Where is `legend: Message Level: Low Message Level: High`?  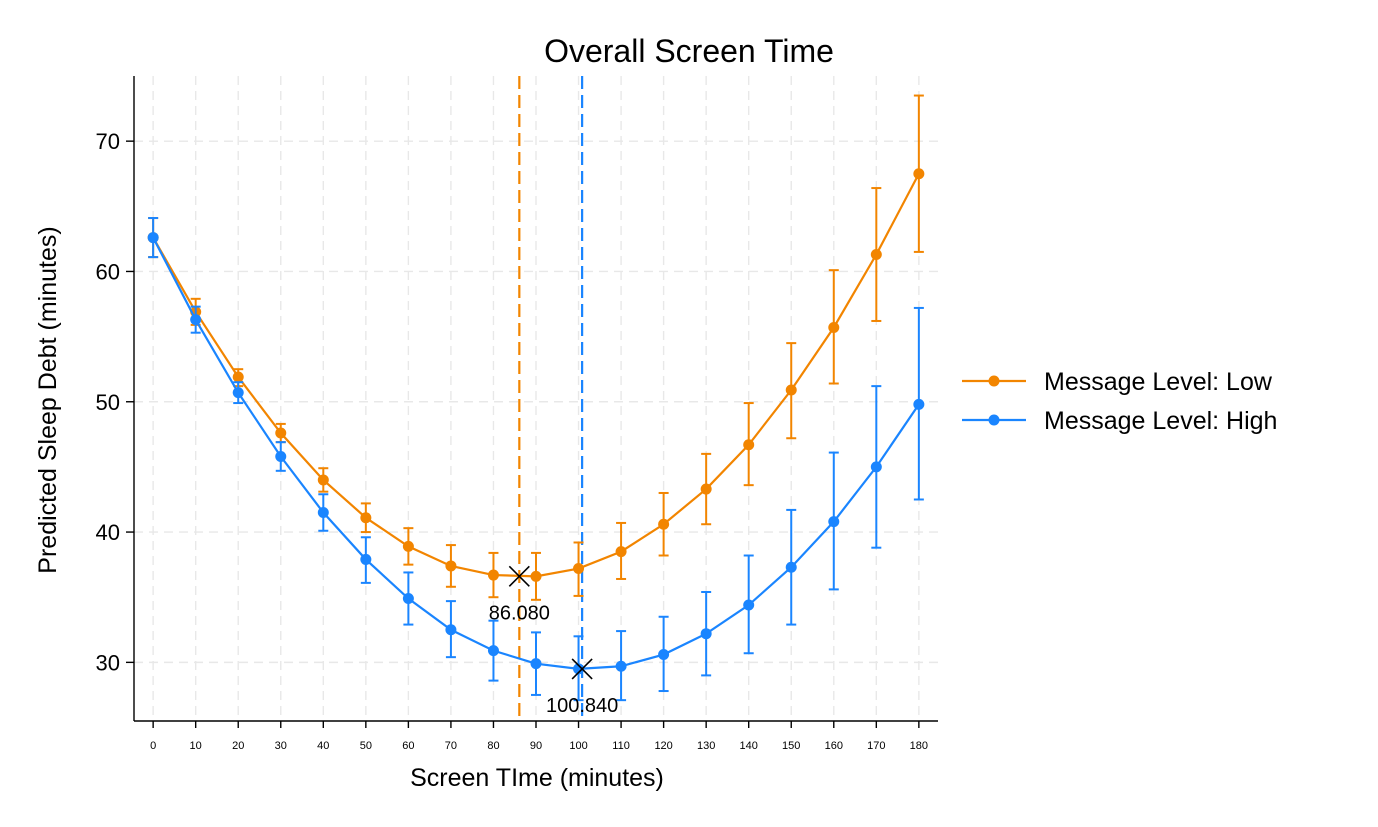
legend: Message Level: Low Message Level: High is located at coordinates (1119, 401).